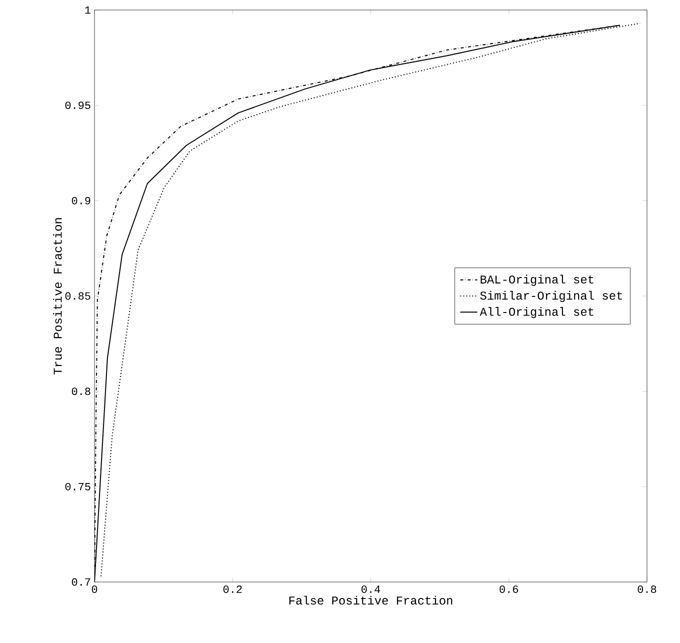  Describe the element at coordinates (509, 589) in the screenshot. I see `x-tick-label: 0.6` at that location.